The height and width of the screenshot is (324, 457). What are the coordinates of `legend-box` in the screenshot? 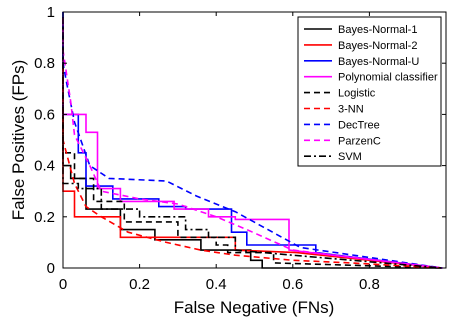 It's located at (369, 91).